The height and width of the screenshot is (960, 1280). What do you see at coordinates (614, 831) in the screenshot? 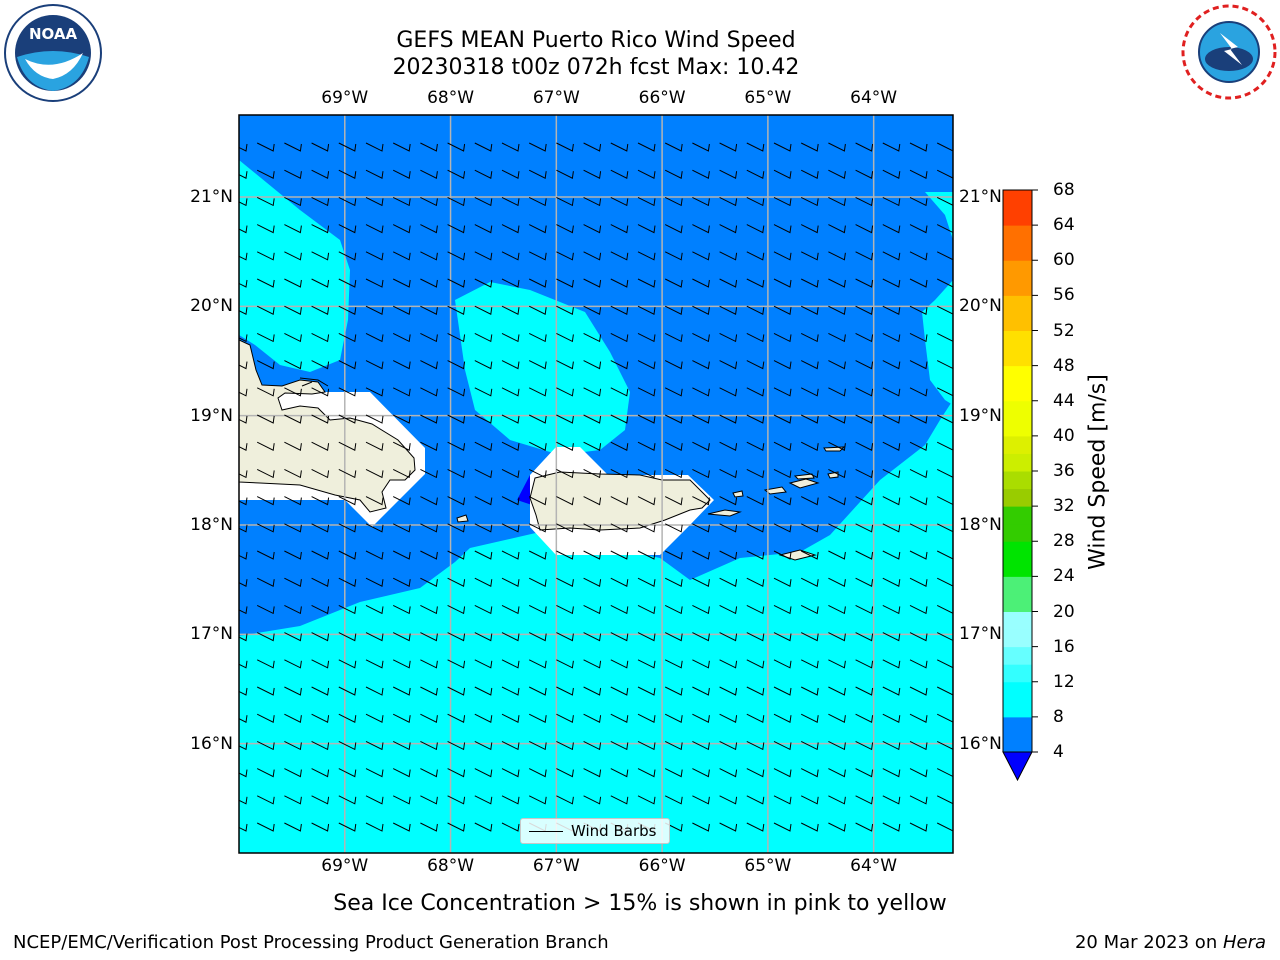
I see `legend-label: Wind Barbs` at bounding box center [614, 831].